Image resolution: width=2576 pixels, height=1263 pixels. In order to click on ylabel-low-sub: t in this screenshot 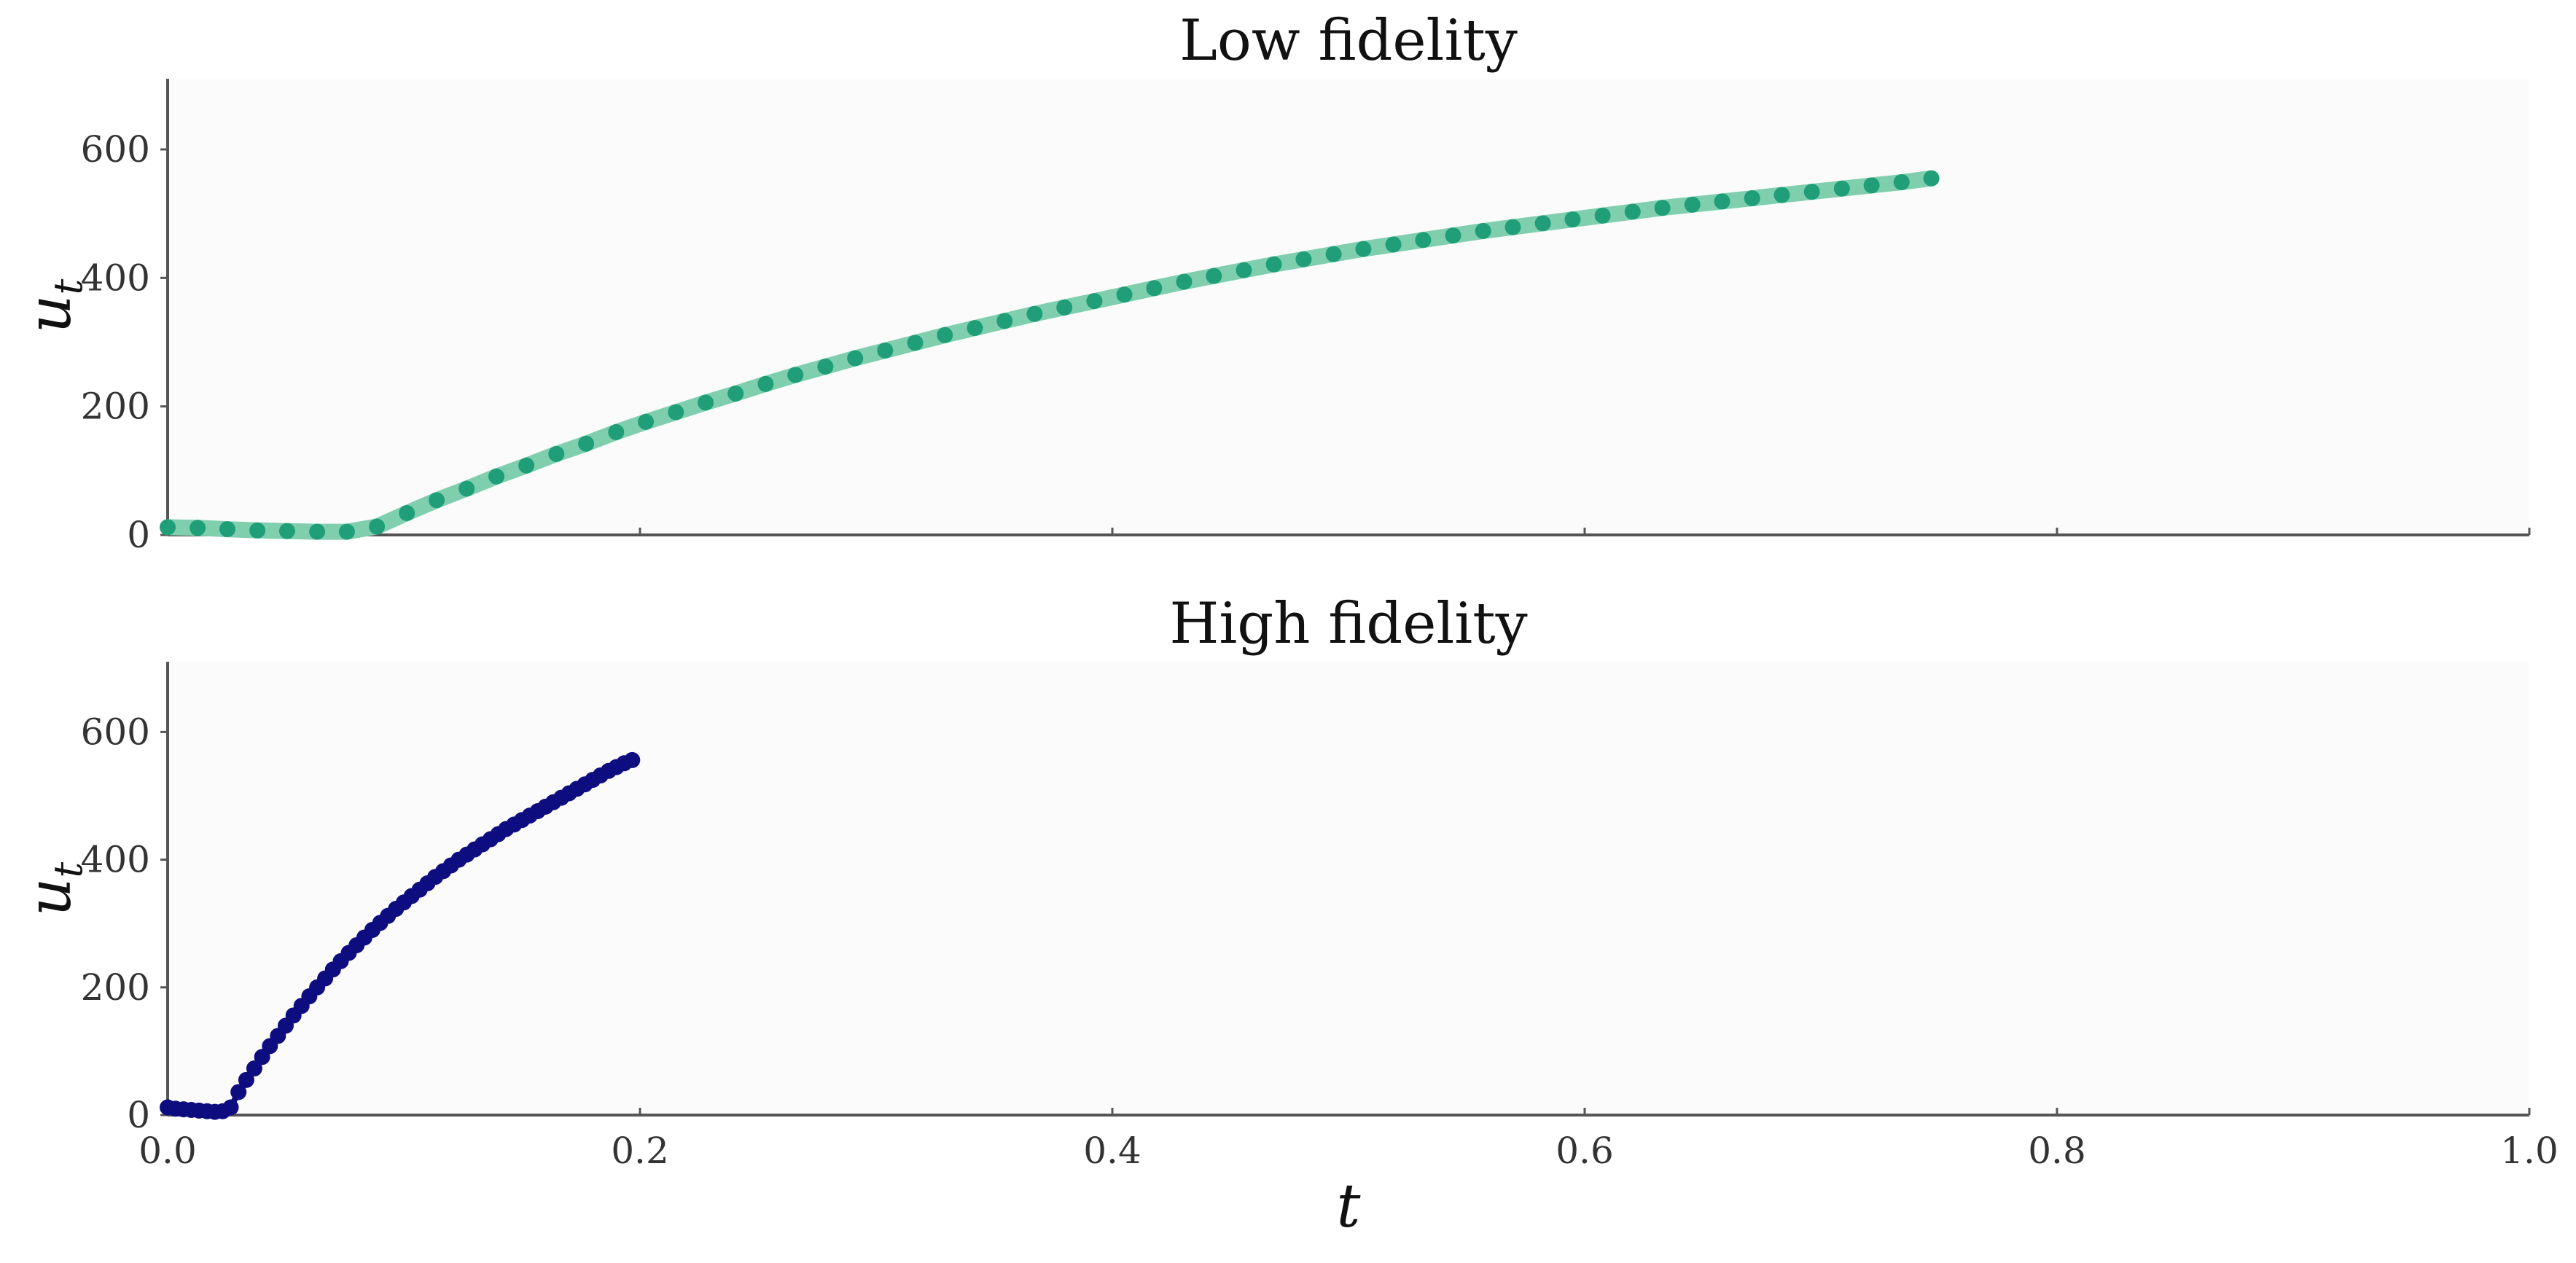, I will do `click(68, 286)`.